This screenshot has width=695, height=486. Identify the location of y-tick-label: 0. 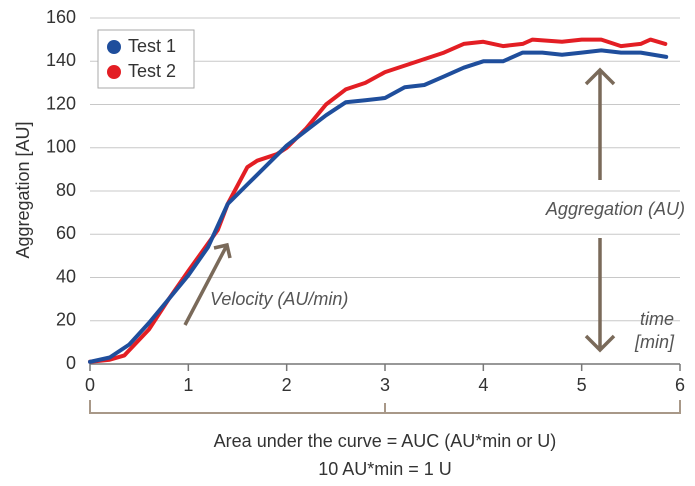
(71, 363).